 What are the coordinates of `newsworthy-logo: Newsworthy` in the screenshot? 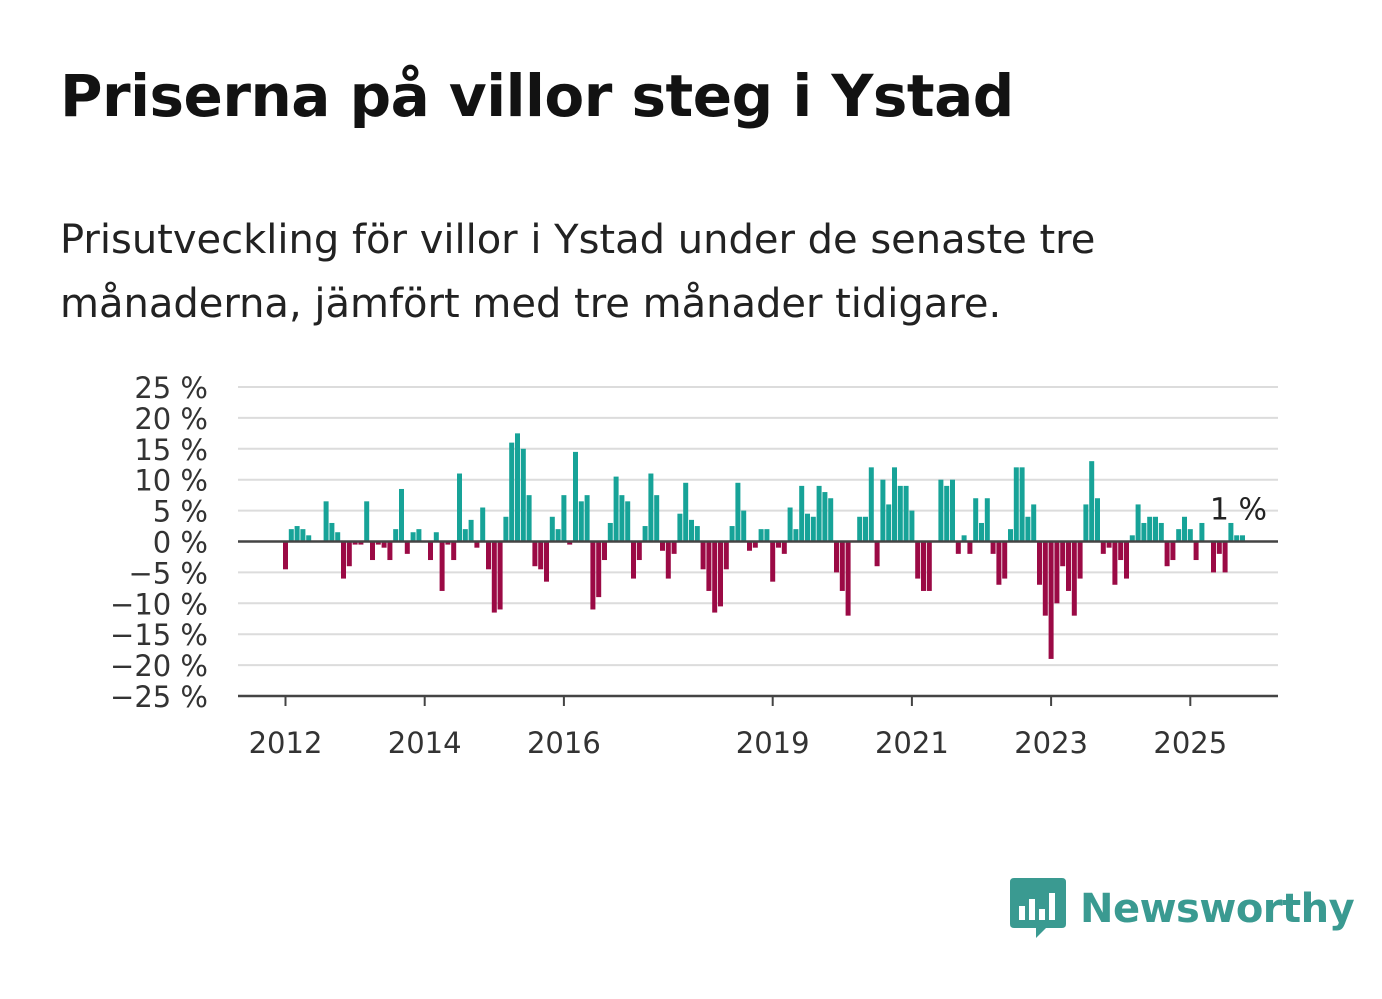 It's located at (1182, 909).